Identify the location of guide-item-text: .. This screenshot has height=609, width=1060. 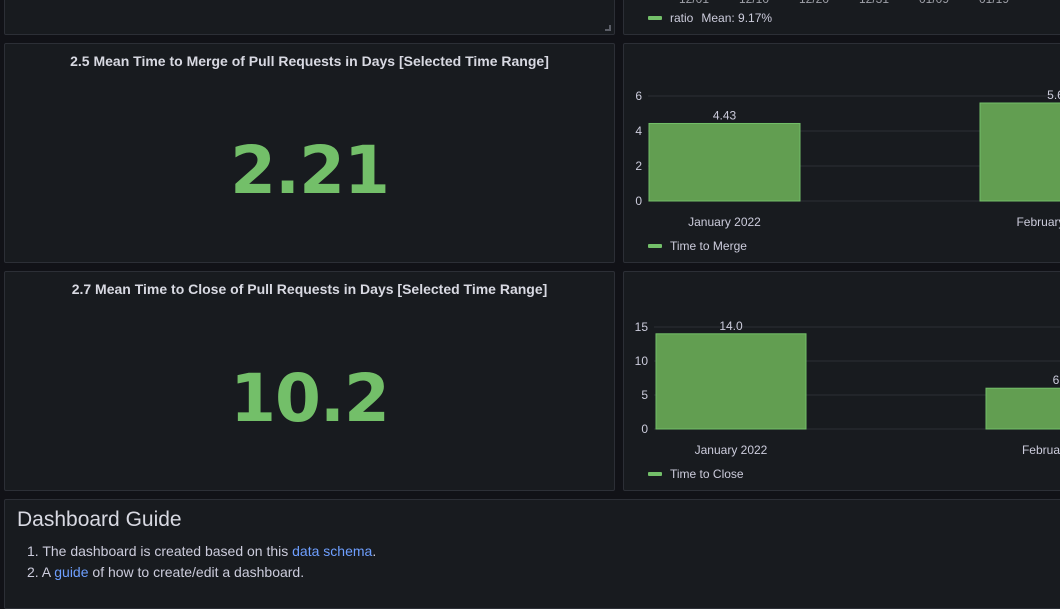
(374, 551).